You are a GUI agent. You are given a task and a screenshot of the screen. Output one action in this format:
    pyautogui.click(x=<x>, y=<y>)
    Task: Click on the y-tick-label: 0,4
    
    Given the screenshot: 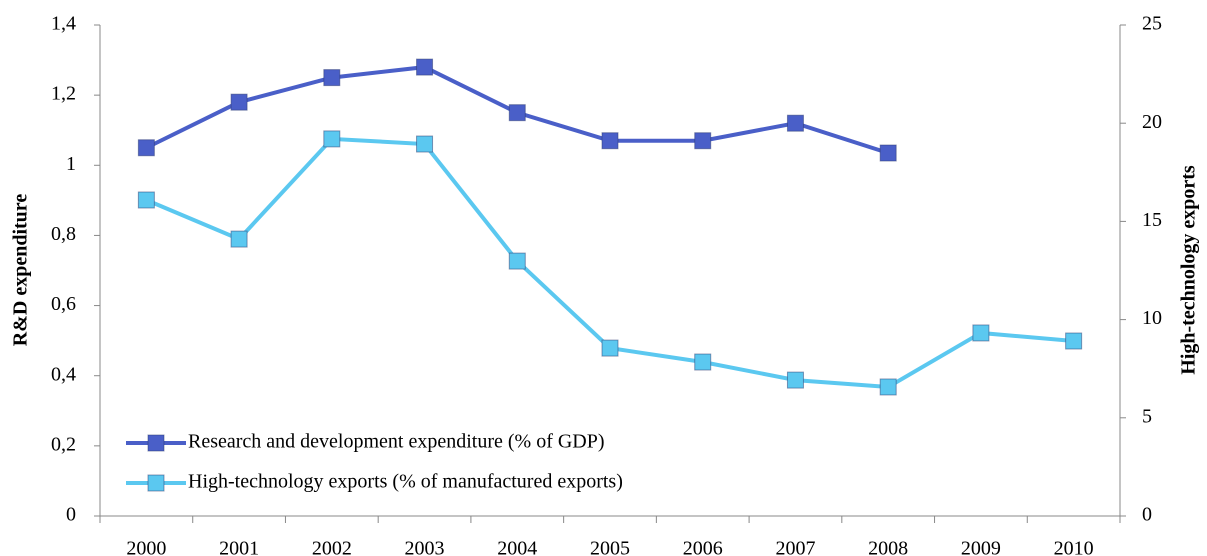 What is the action you would take?
    pyautogui.click(x=63, y=374)
    